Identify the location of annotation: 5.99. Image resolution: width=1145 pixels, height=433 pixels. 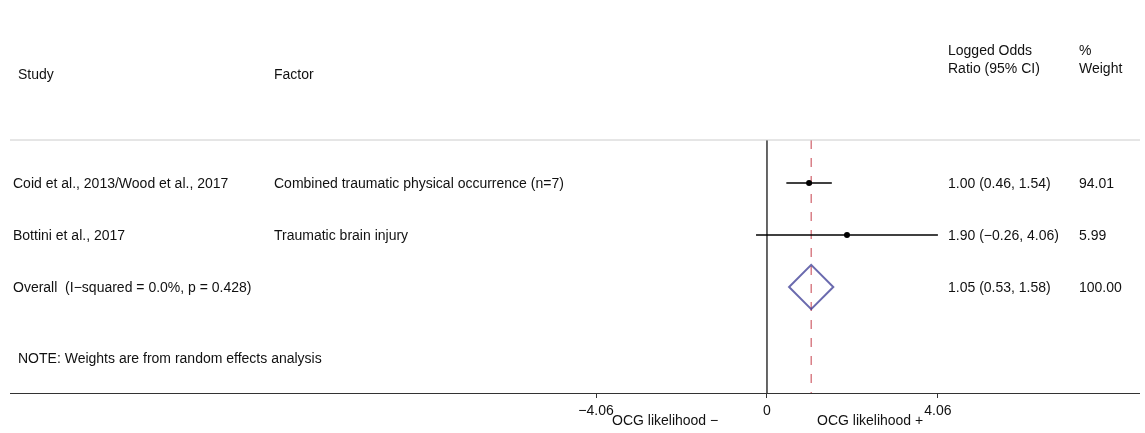
(1093, 235).